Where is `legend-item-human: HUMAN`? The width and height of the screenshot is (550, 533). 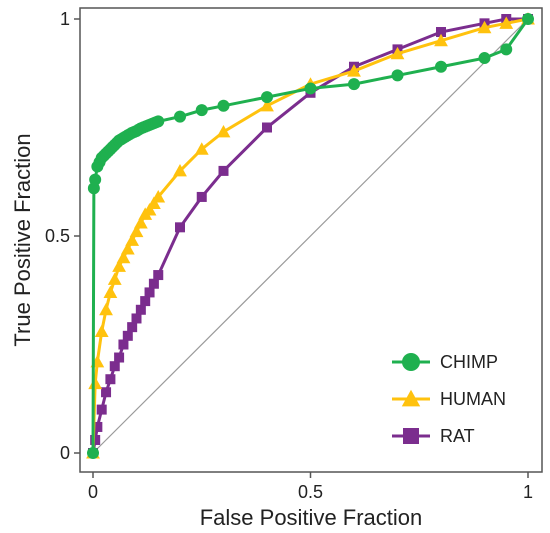 legend-item-human: HUMAN is located at coordinates (449, 399).